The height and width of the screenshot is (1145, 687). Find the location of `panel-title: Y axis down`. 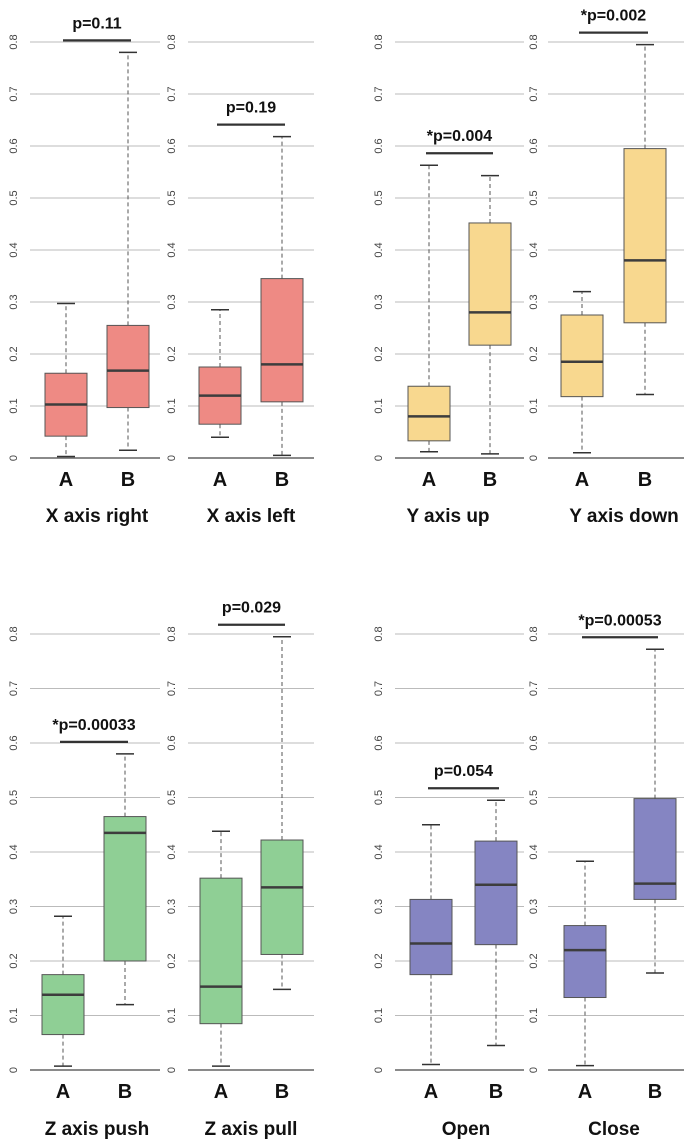

panel-title: Y axis down is located at coordinates (623, 516).